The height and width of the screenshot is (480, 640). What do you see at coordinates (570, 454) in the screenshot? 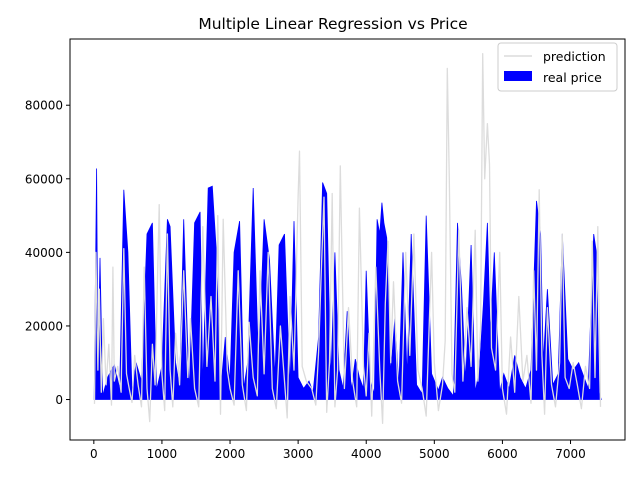
I see `x-tick-label: 7000` at bounding box center [570, 454].